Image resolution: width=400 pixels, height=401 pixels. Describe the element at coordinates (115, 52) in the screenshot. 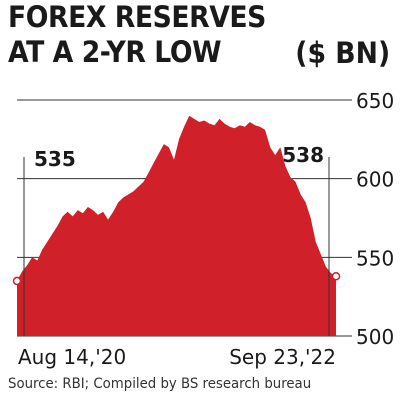

I see `title-line-2: AT A 2-YR LOW` at that location.